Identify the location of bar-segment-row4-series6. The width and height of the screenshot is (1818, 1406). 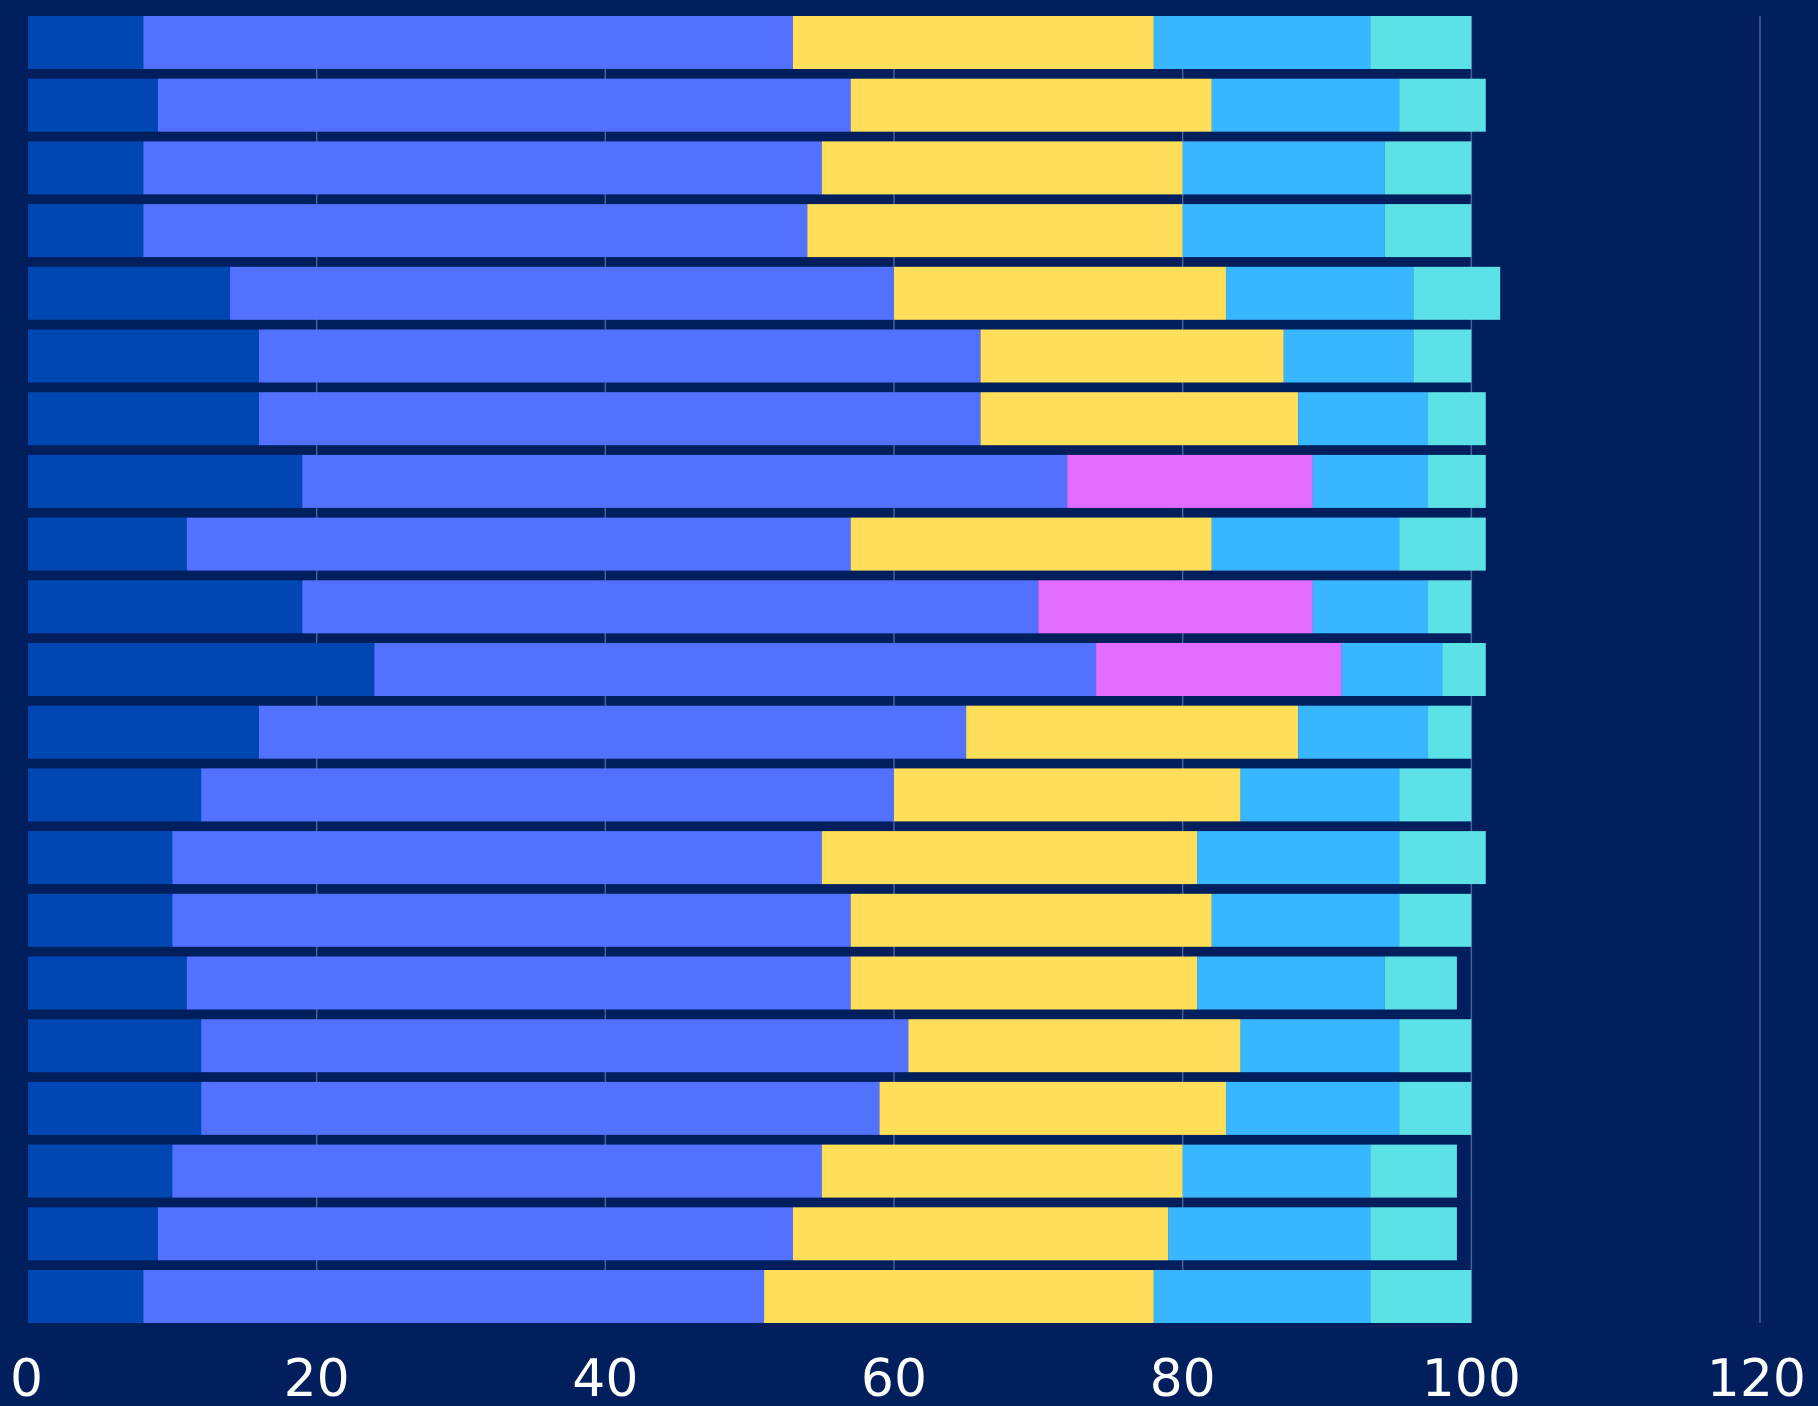
(1428, 231).